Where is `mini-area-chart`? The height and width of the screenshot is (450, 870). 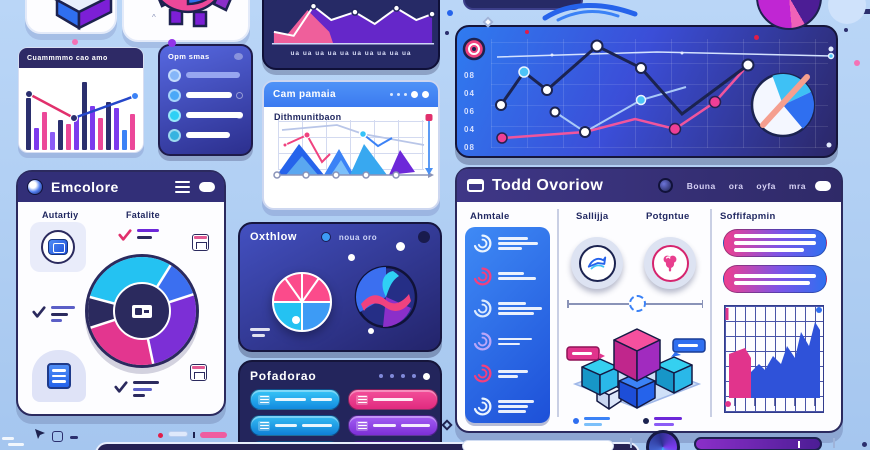
mini-area-chart is located at coordinates (774, 359).